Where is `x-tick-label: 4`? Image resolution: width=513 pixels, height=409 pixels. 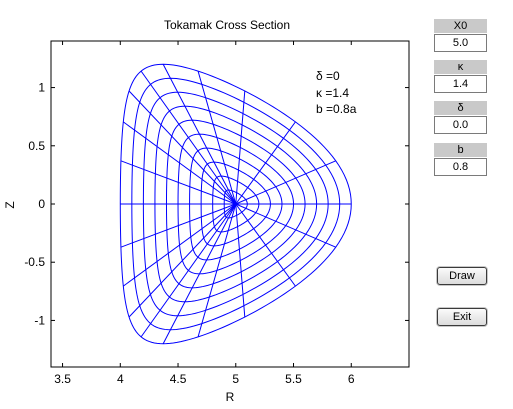
x-tick-label: 4 is located at coordinates (120, 379).